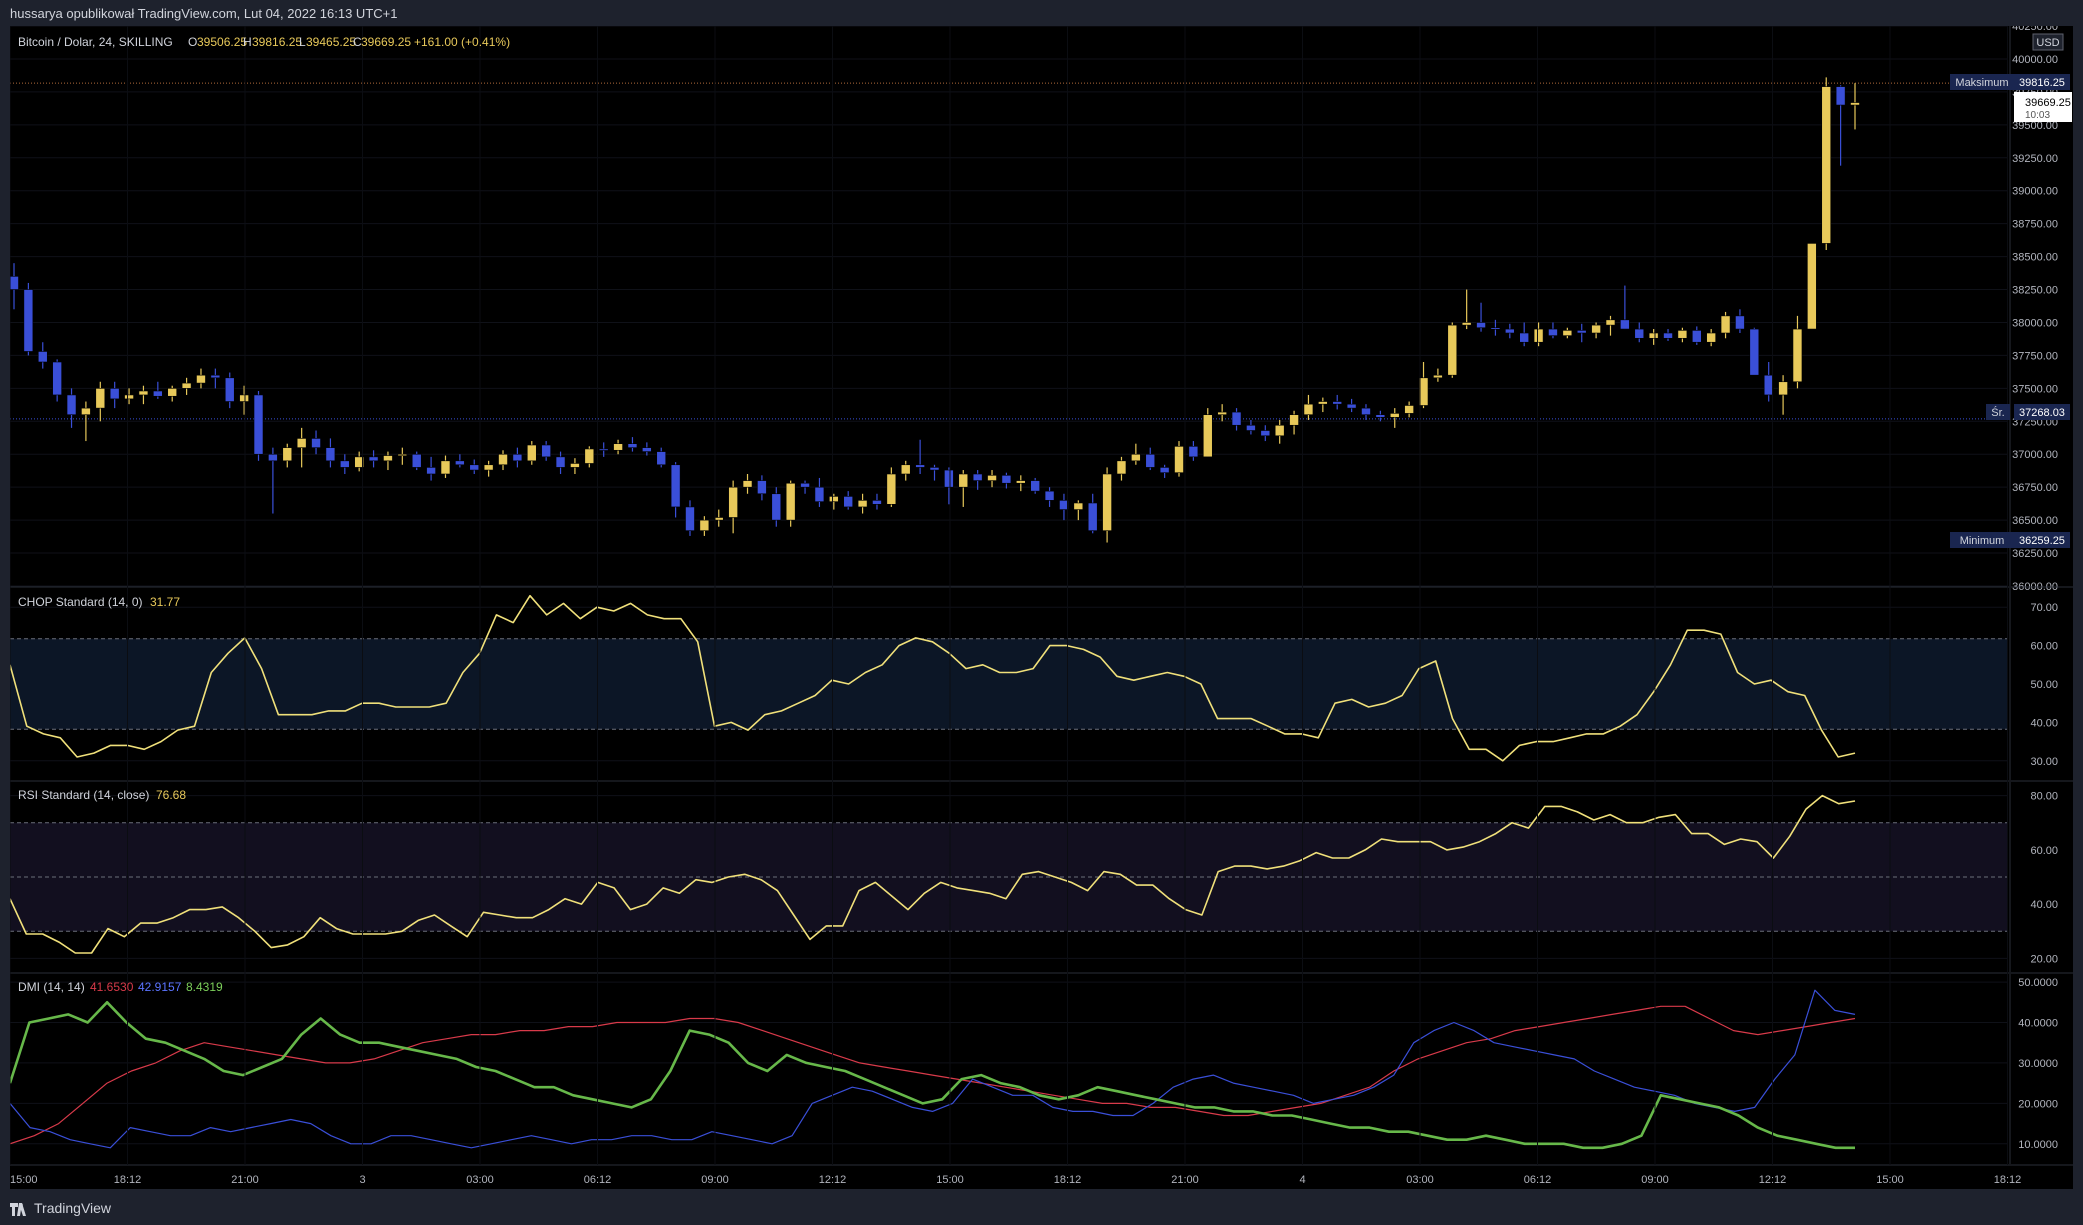  What do you see at coordinates (2044, 723) in the screenshot?
I see `axis-tick-label: 40.00` at bounding box center [2044, 723].